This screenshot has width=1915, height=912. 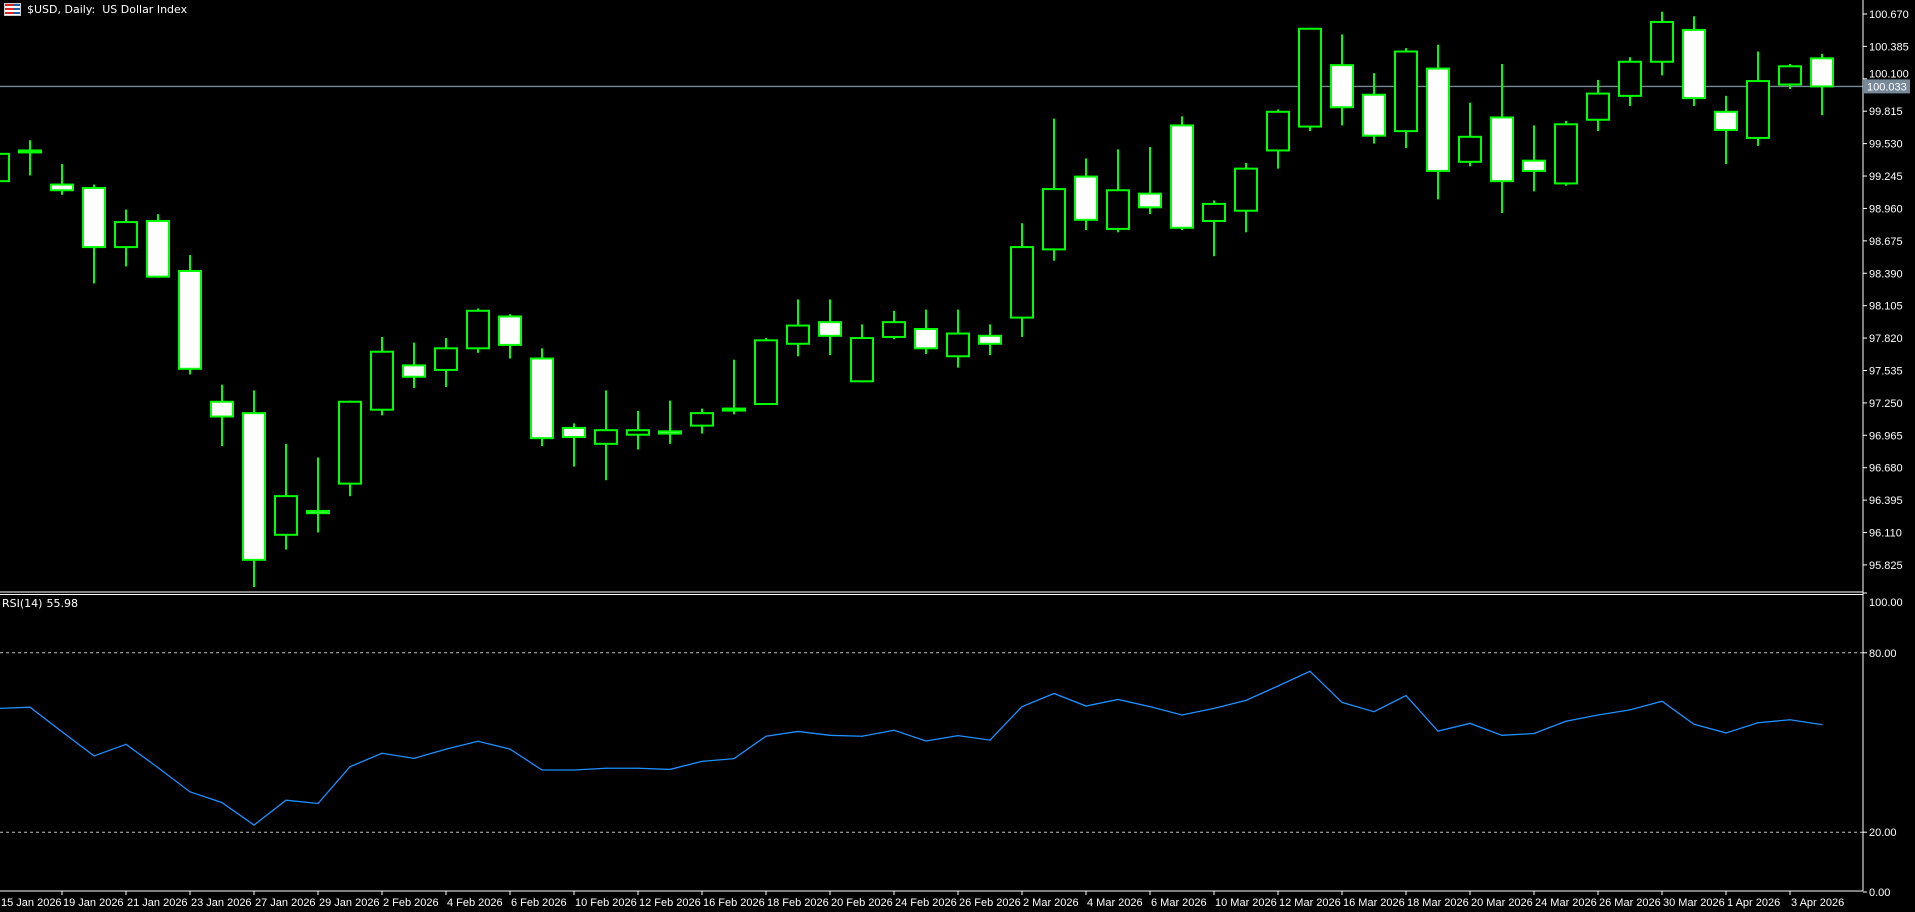 What do you see at coordinates (798, 903) in the screenshot?
I see `date-tick-label: 18 Feb 2026` at bounding box center [798, 903].